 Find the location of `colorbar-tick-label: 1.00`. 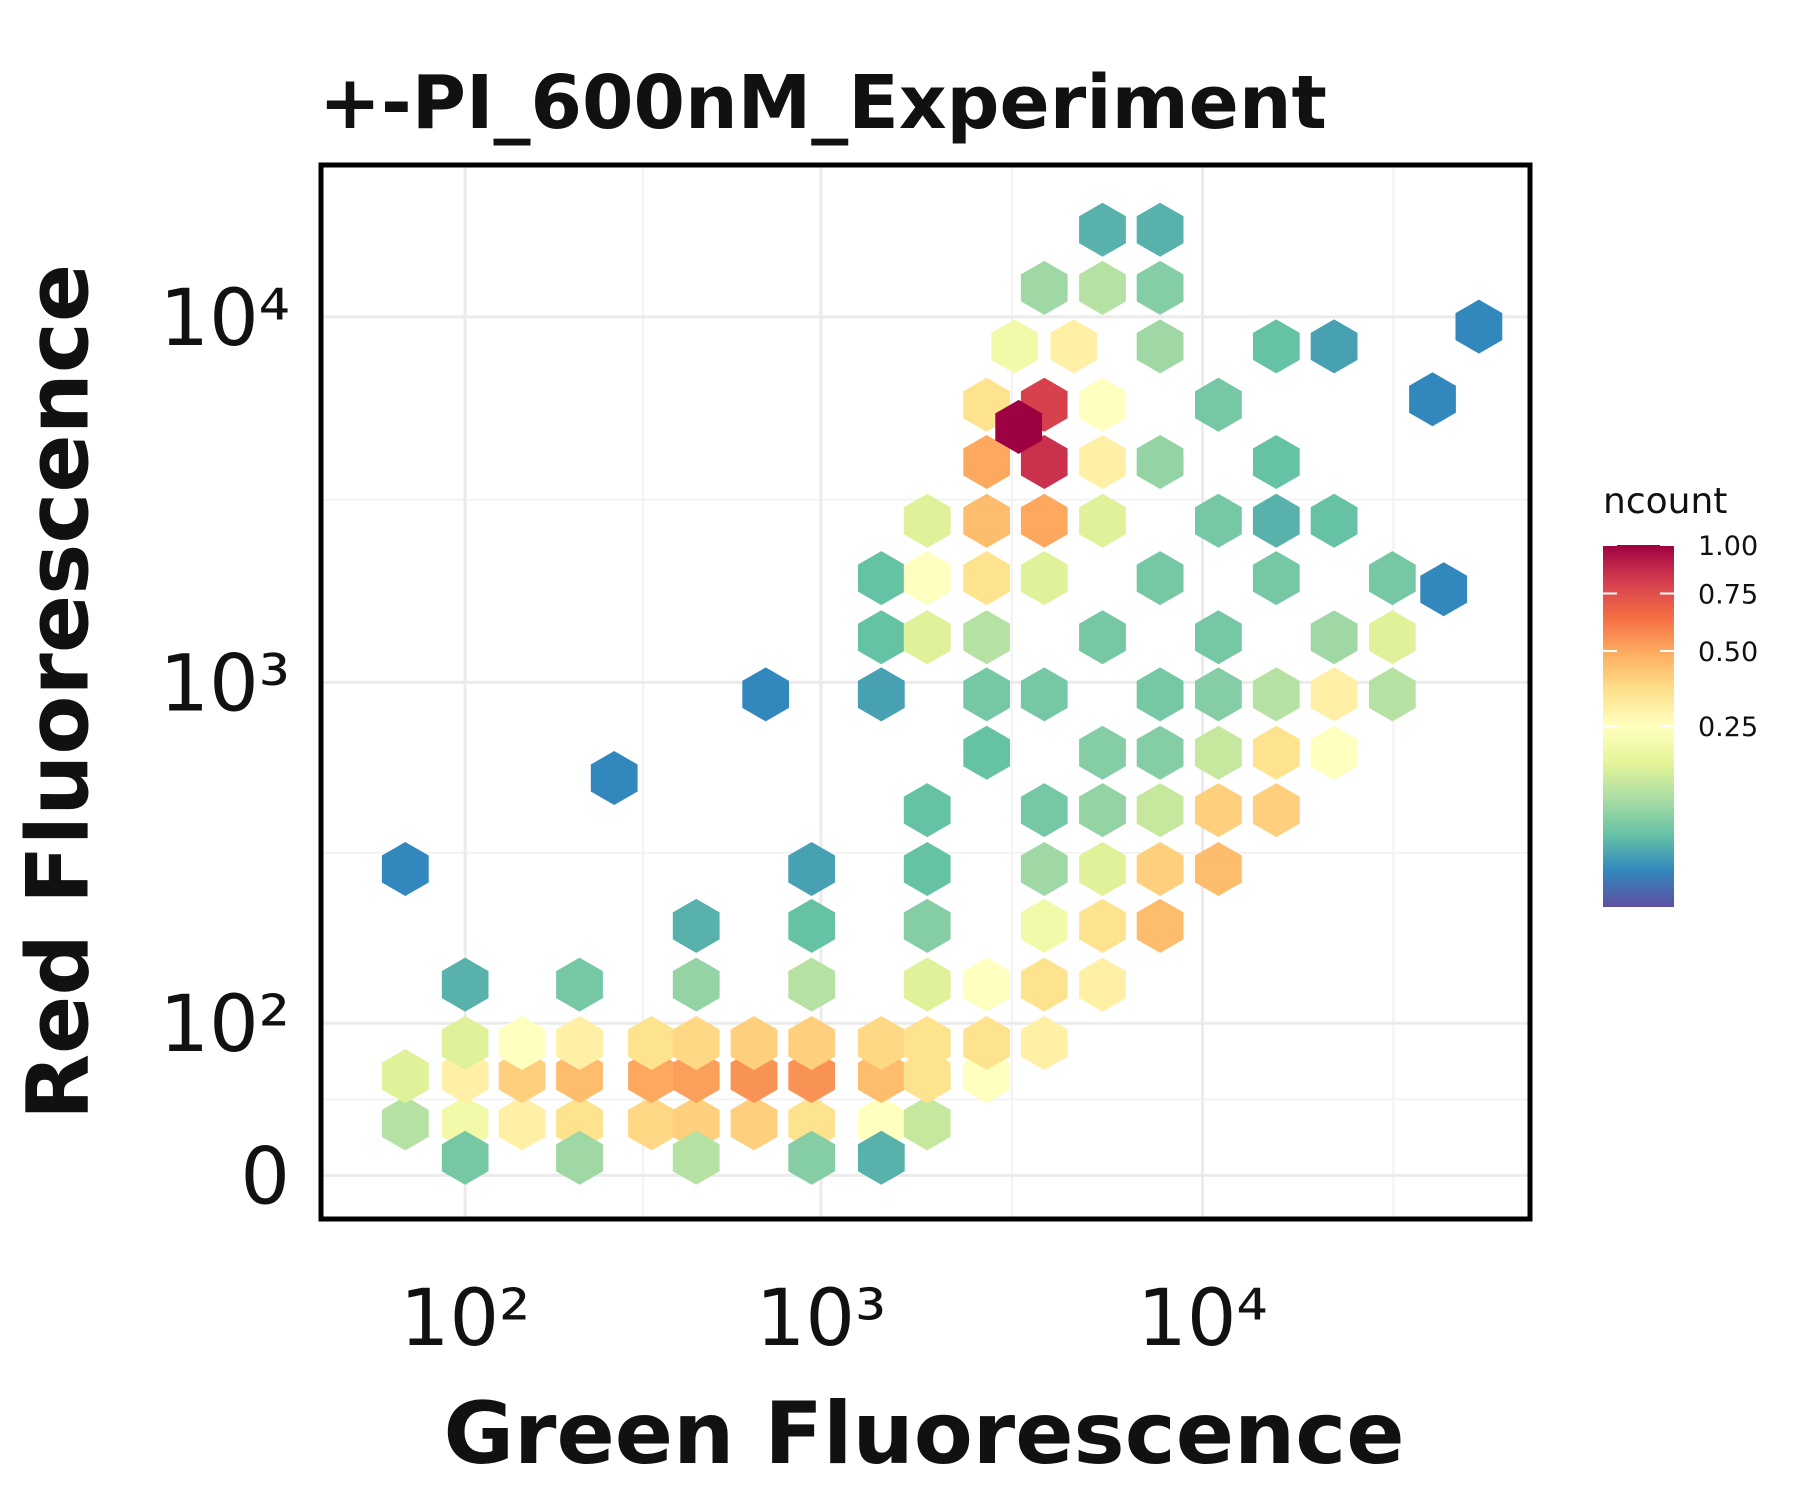

colorbar-tick-label: 1.00 is located at coordinates (1728, 546).